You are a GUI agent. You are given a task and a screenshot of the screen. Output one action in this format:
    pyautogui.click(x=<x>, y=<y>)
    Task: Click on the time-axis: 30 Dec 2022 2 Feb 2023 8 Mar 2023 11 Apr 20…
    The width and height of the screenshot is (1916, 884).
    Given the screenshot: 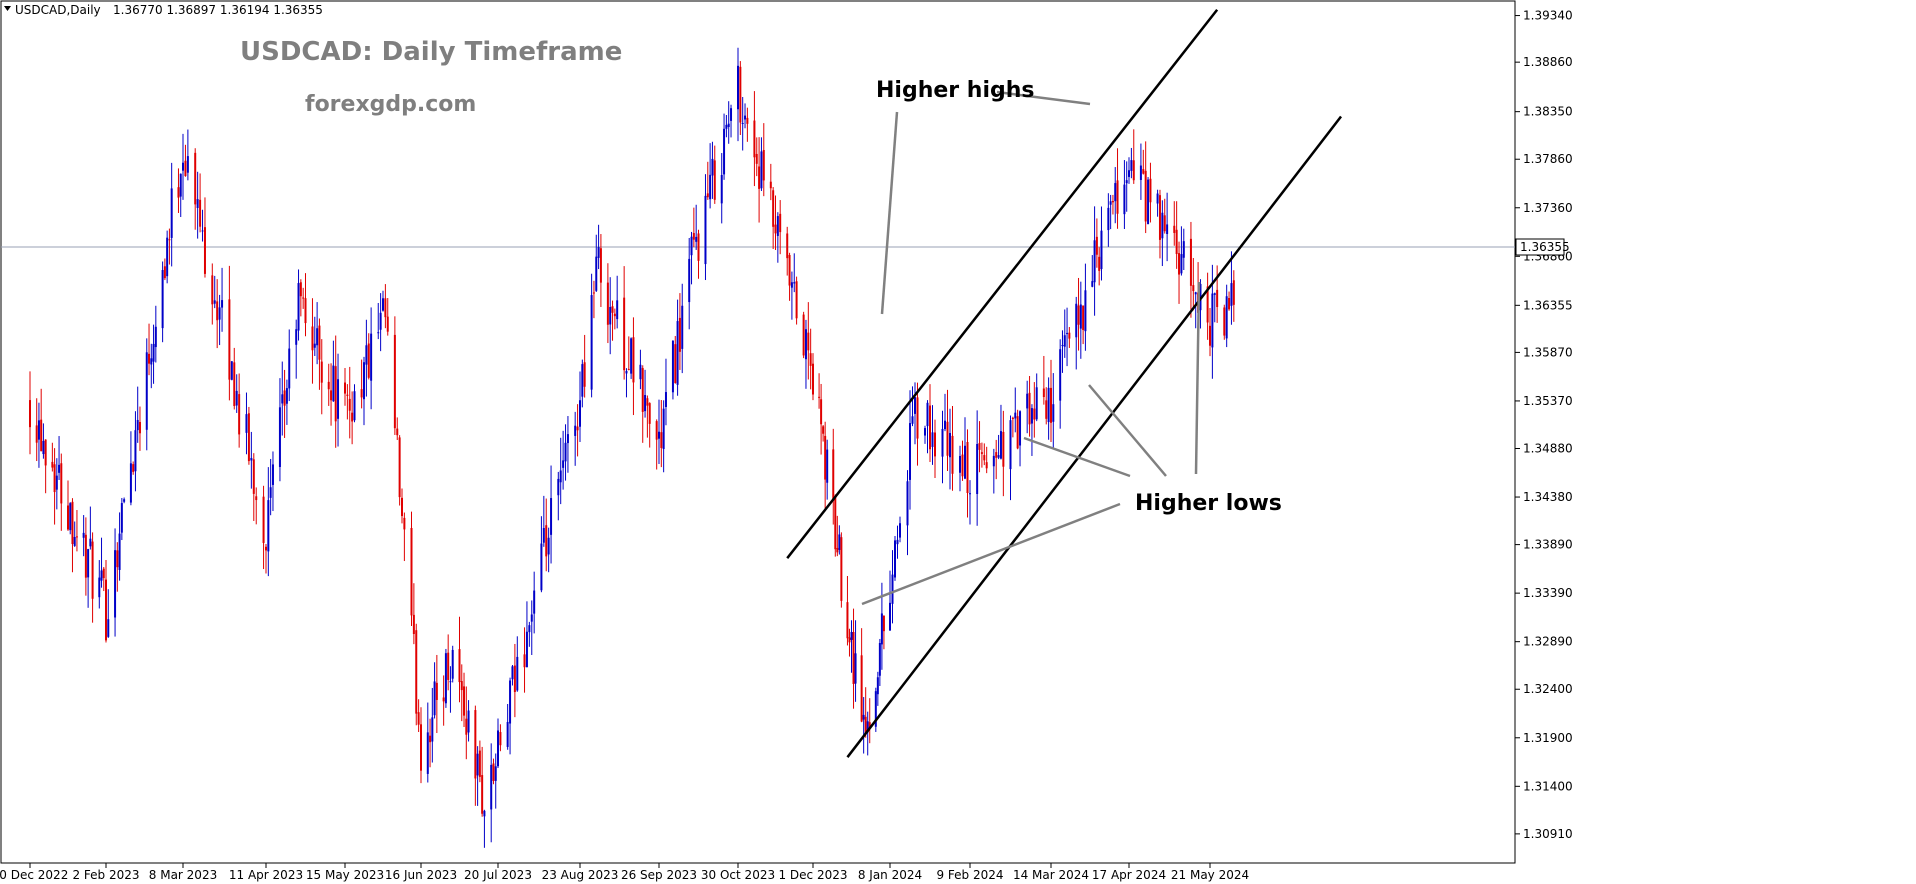 What is the action you would take?
    pyautogui.click(x=624, y=872)
    